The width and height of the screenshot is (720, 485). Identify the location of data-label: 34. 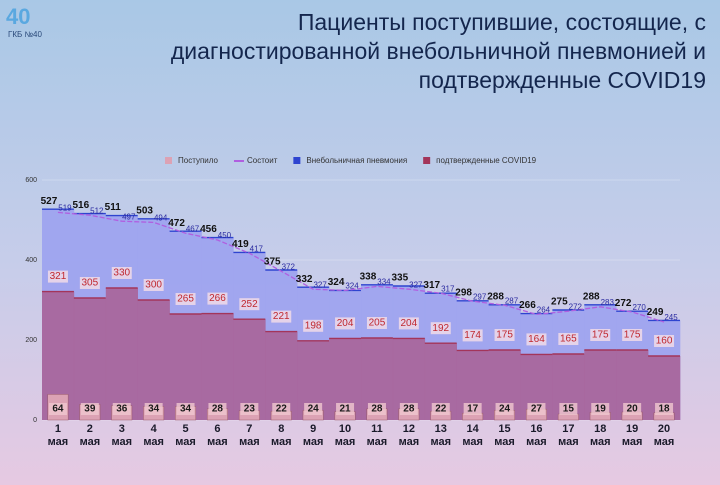
(186, 409).